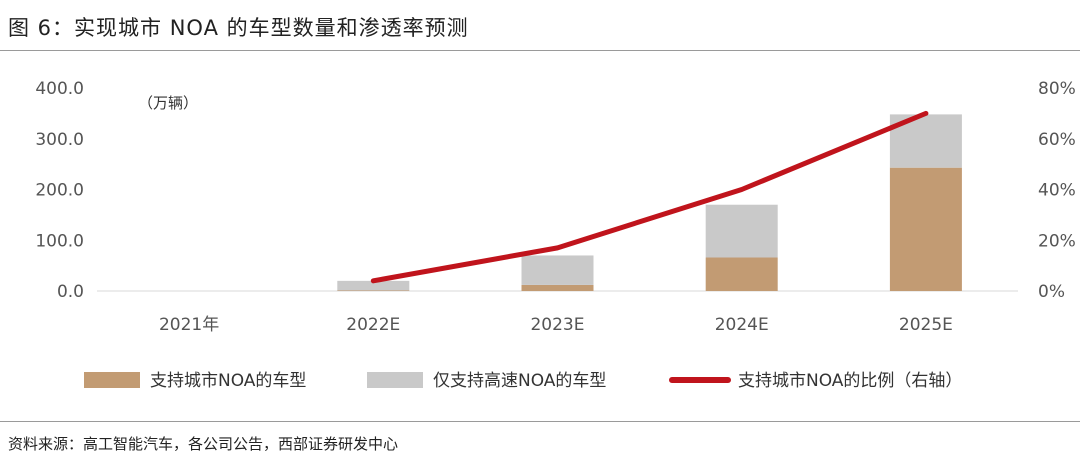 Image resolution: width=1080 pixels, height=464 pixels. Describe the element at coordinates (850, 381) in the screenshot. I see `legend-city-noa-ratio-label: 支持城市NOA的比例（右轴）` at that location.